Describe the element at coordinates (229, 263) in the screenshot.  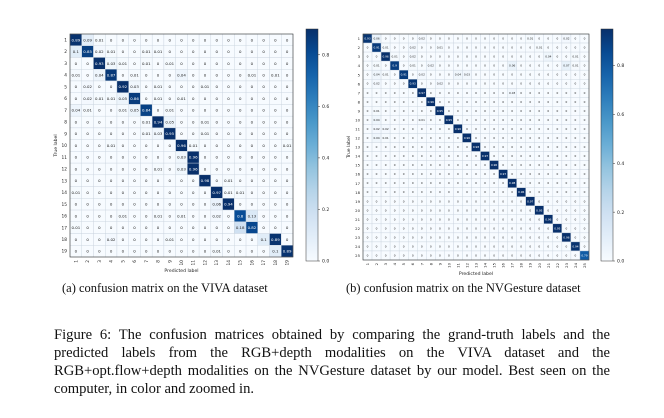
I see `x-tick-label: 14` at that location.